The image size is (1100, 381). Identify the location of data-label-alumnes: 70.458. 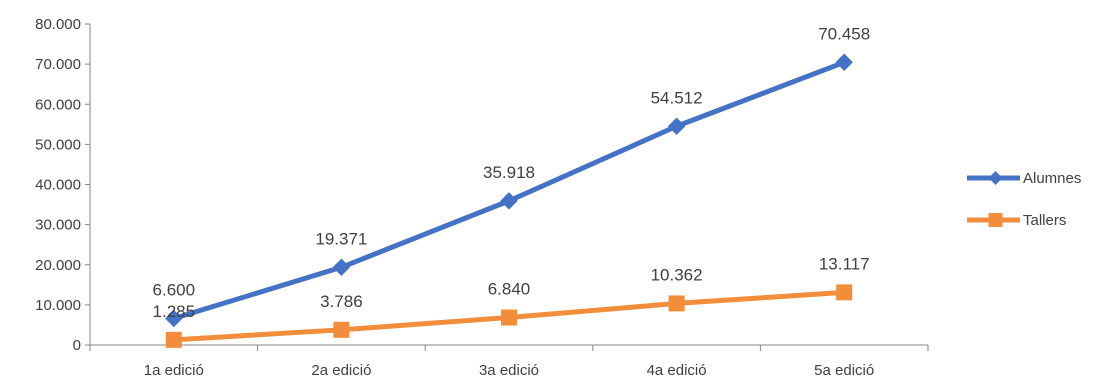
(844, 33).